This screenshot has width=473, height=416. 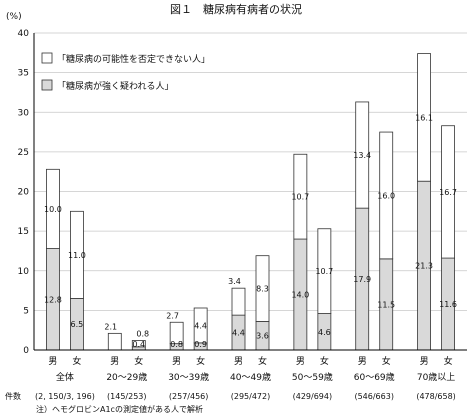 I want to click on value-label: 11.0, so click(x=77, y=255).